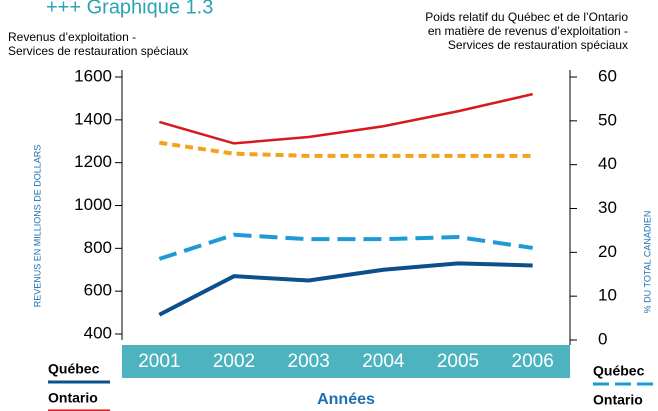 The image size is (658, 411). What do you see at coordinates (234, 361) in the screenshot?
I see `x-tick-label: 2002` at bounding box center [234, 361].